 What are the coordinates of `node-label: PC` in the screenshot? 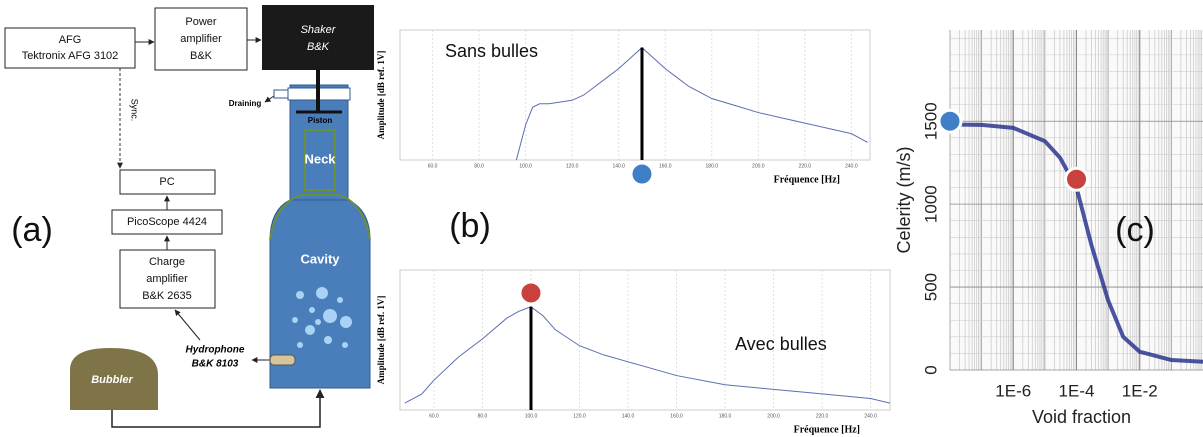 It's located at (166, 182).